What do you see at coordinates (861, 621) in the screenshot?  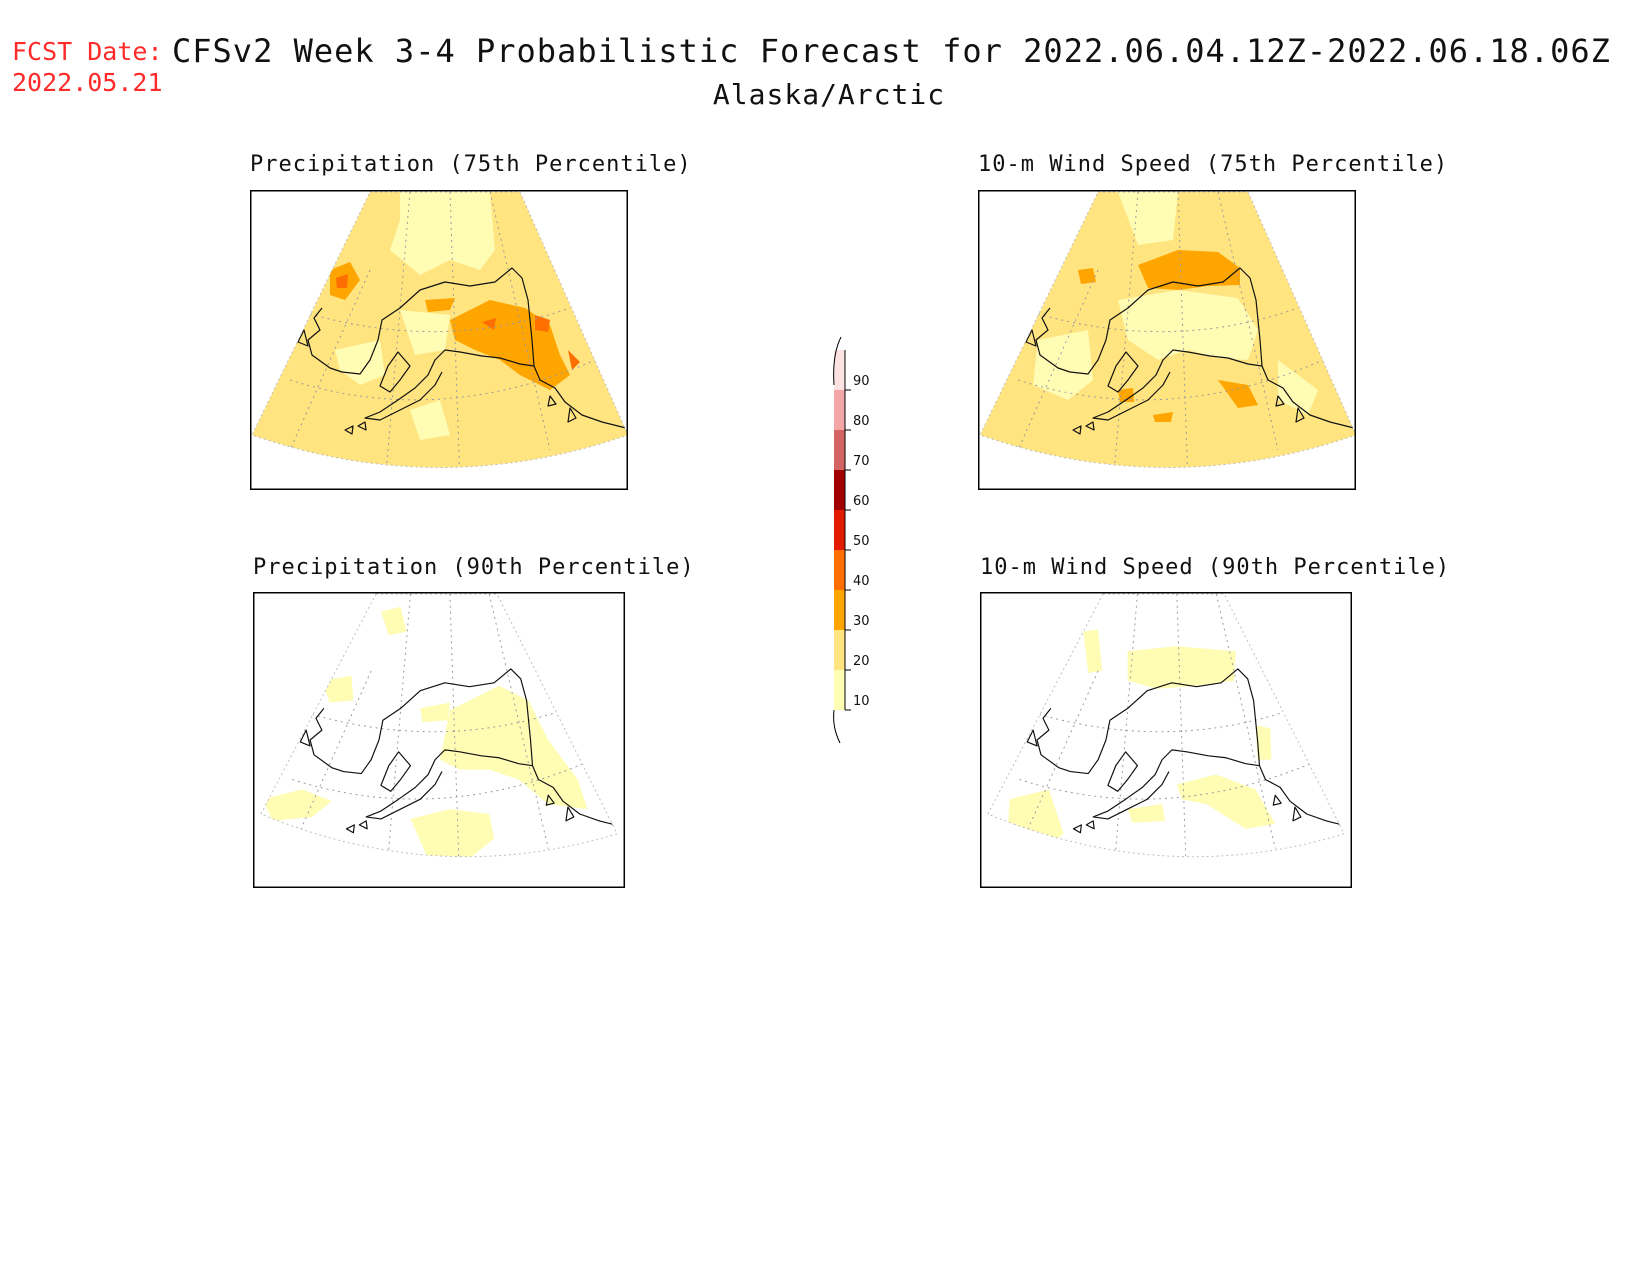 I see `colorbar-label-30: 30` at bounding box center [861, 621].